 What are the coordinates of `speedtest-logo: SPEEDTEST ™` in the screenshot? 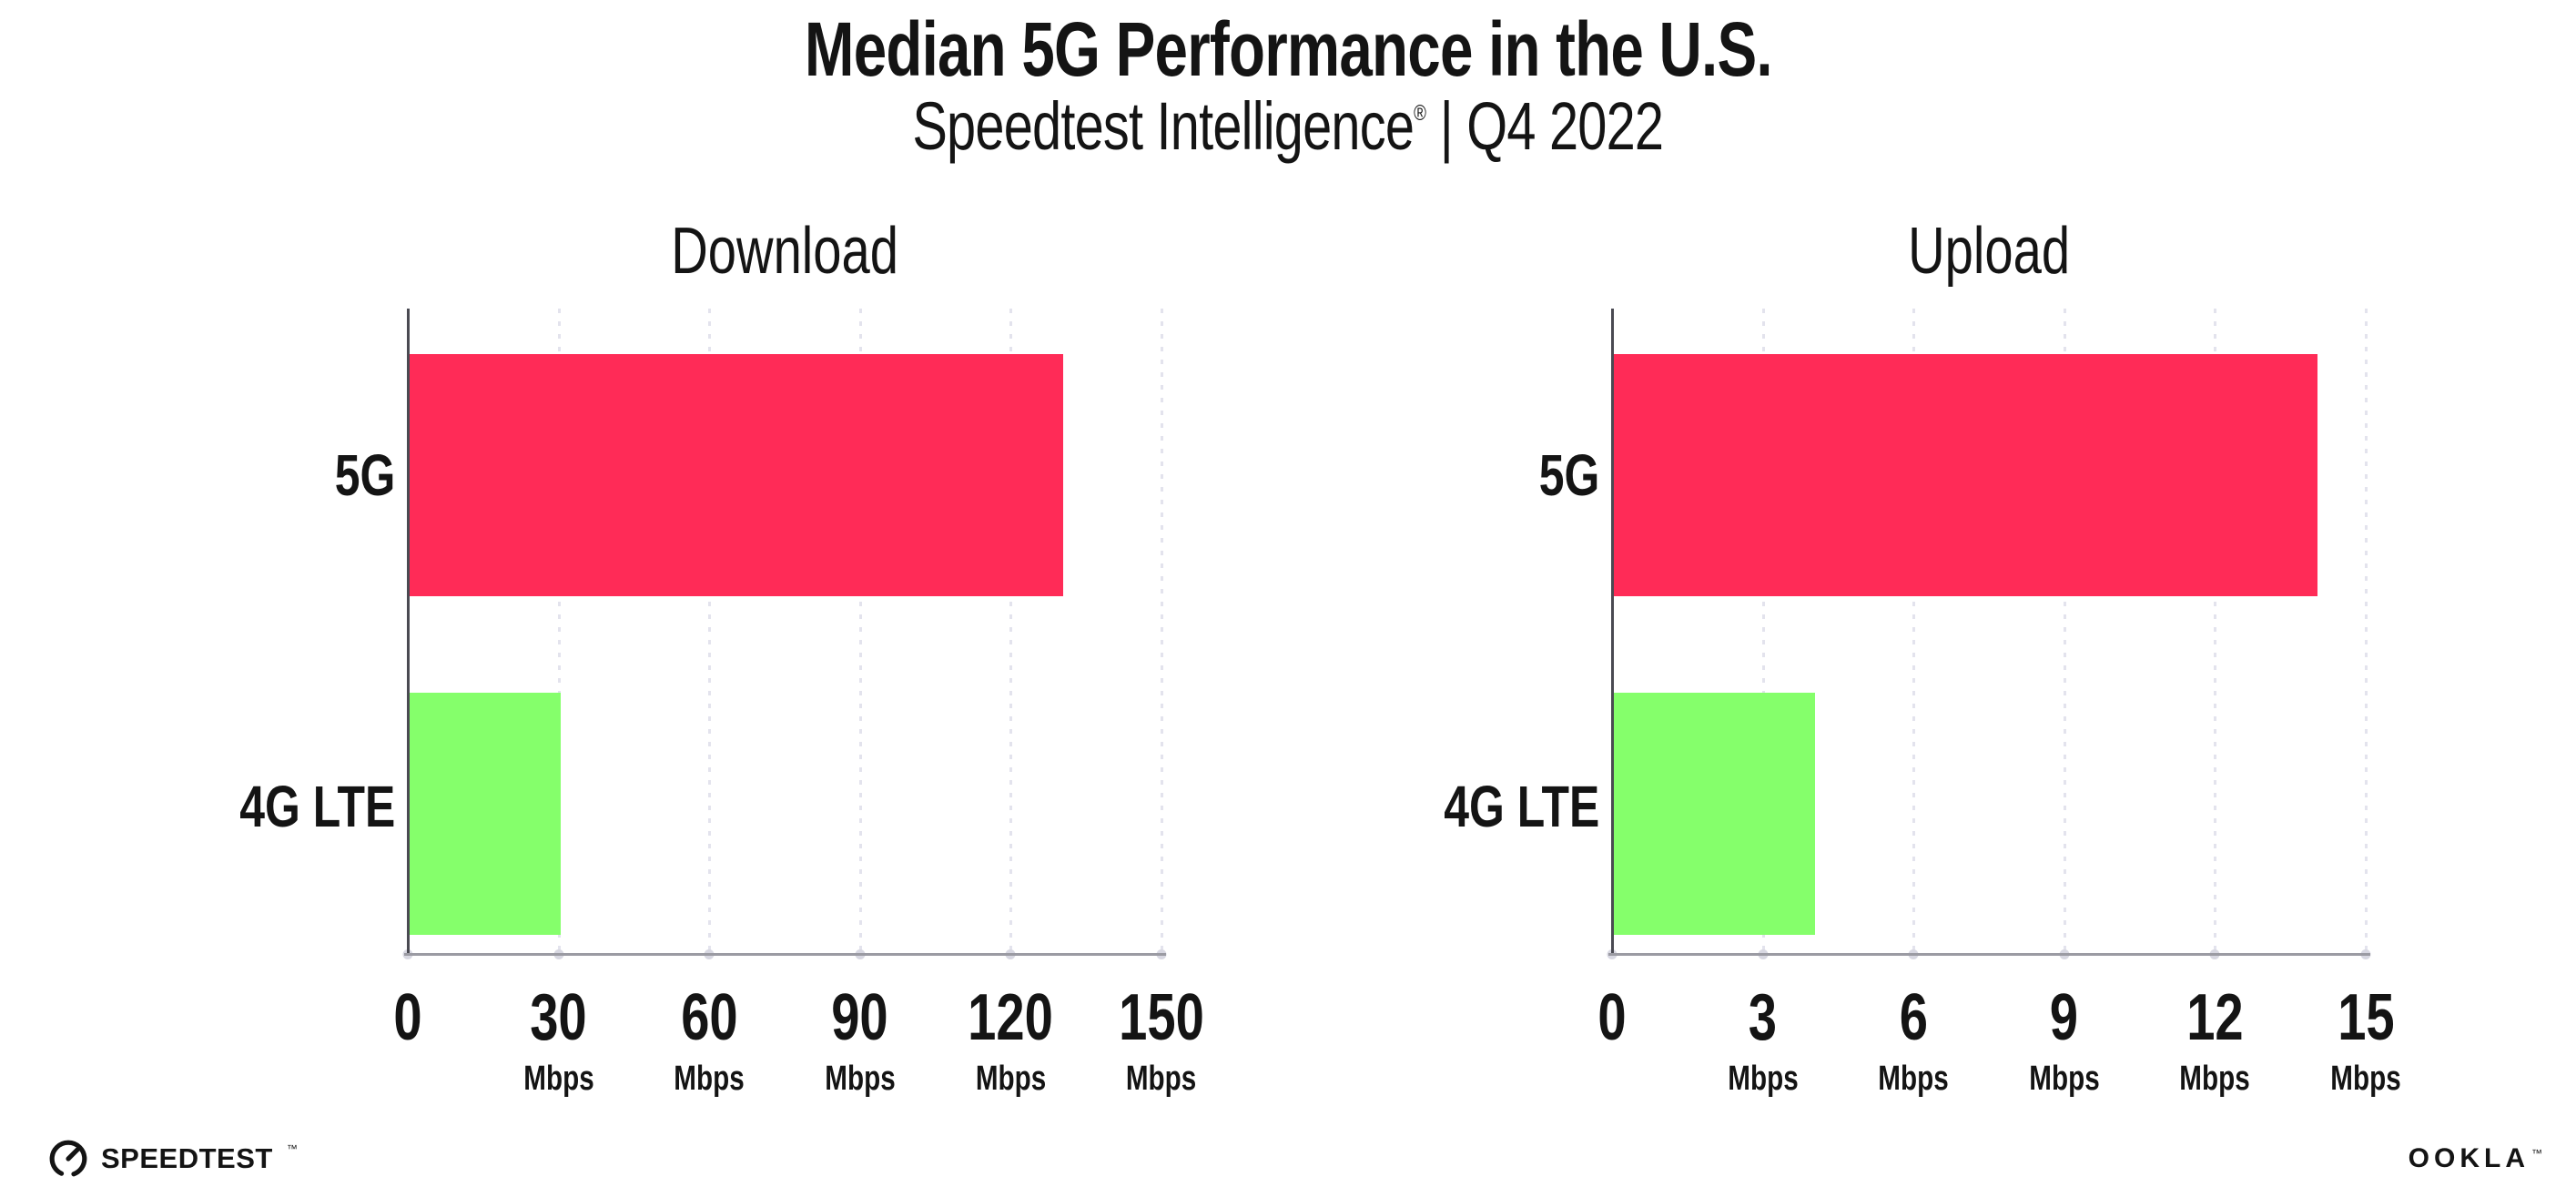 It's located at (172, 1159).